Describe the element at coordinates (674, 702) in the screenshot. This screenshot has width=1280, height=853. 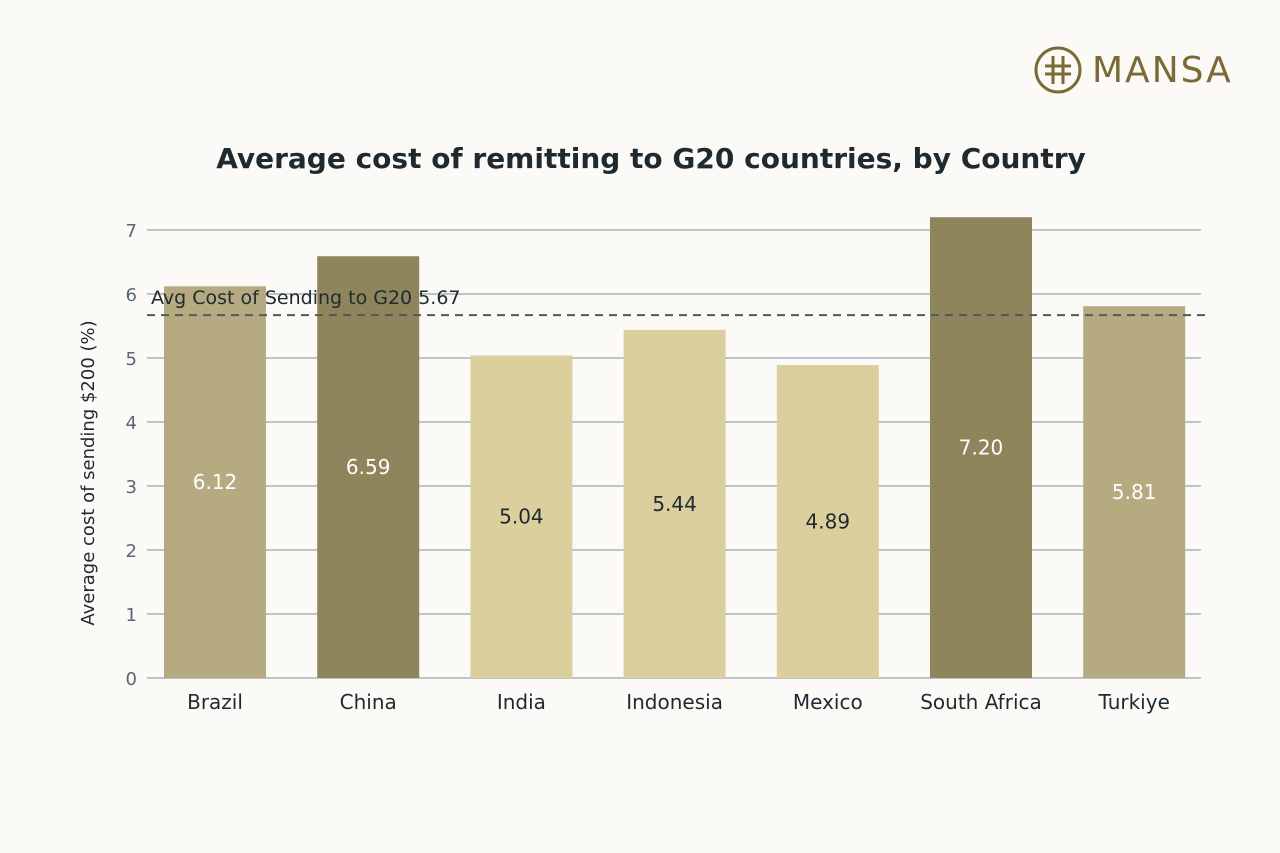
I see `x-tick-label: Indonesia` at that location.